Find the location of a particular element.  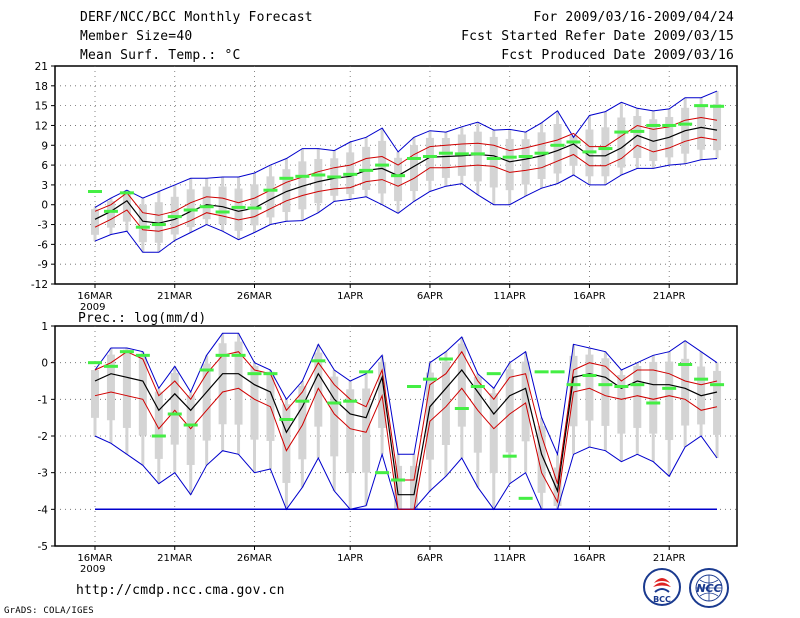

forecast-started: Fcst Started Refer Date 2009/03/15 is located at coordinates (597, 36).